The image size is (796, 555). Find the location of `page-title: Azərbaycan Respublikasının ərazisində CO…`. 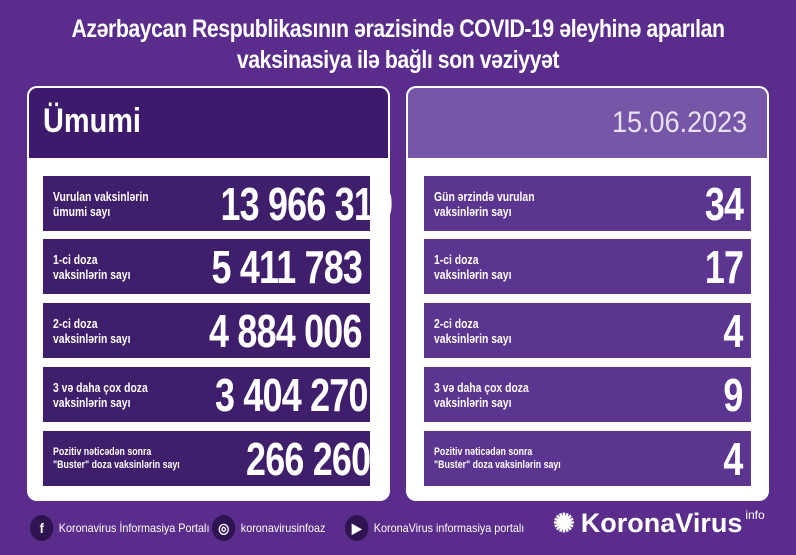

page-title: Azərbaycan Respublikasının ərazisində CO… is located at coordinates (398, 44).